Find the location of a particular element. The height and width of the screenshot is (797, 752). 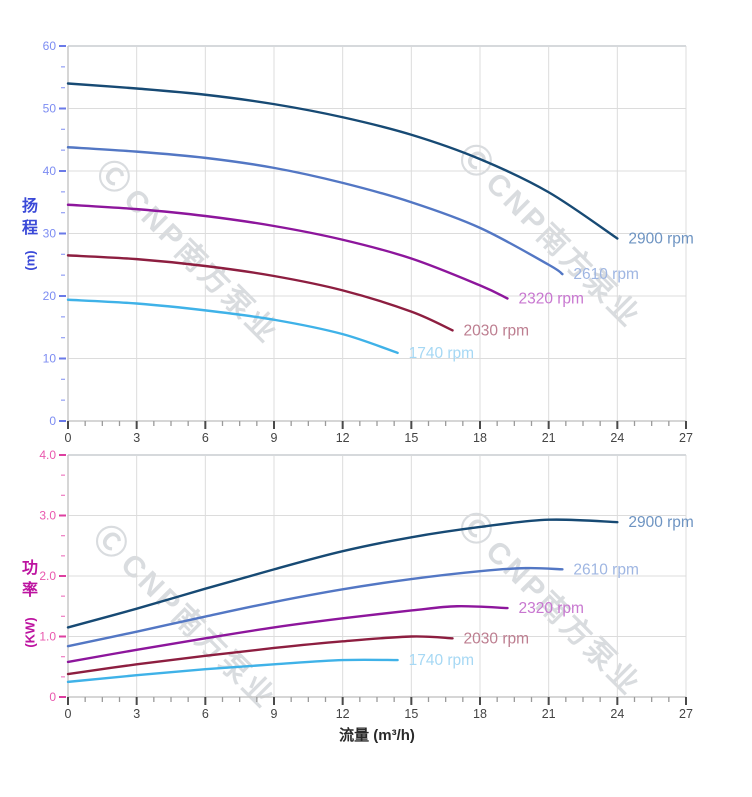

y-tick-label: 1.0 is located at coordinates (47, 637).